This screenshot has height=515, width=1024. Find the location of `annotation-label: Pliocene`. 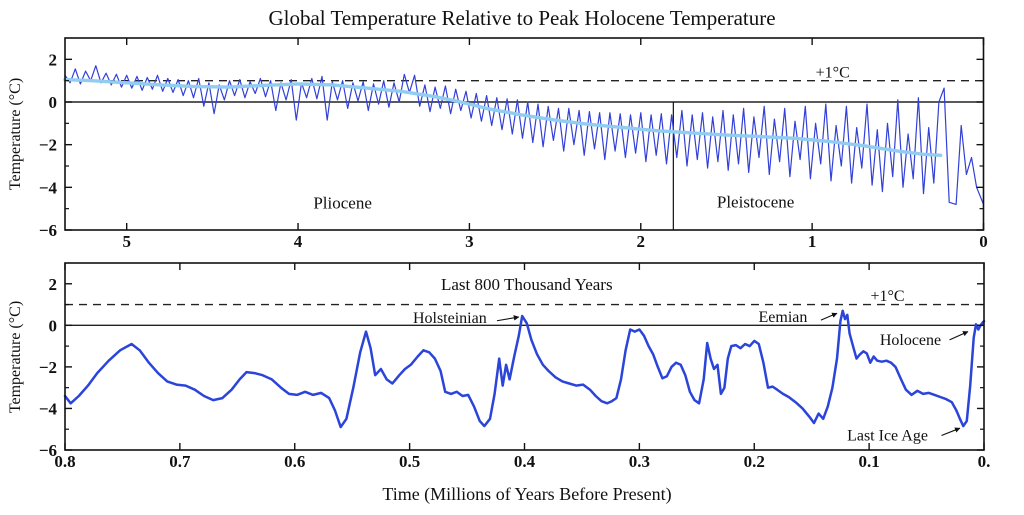

annotation-label: Pliocene is located at coordinates (342, 203).